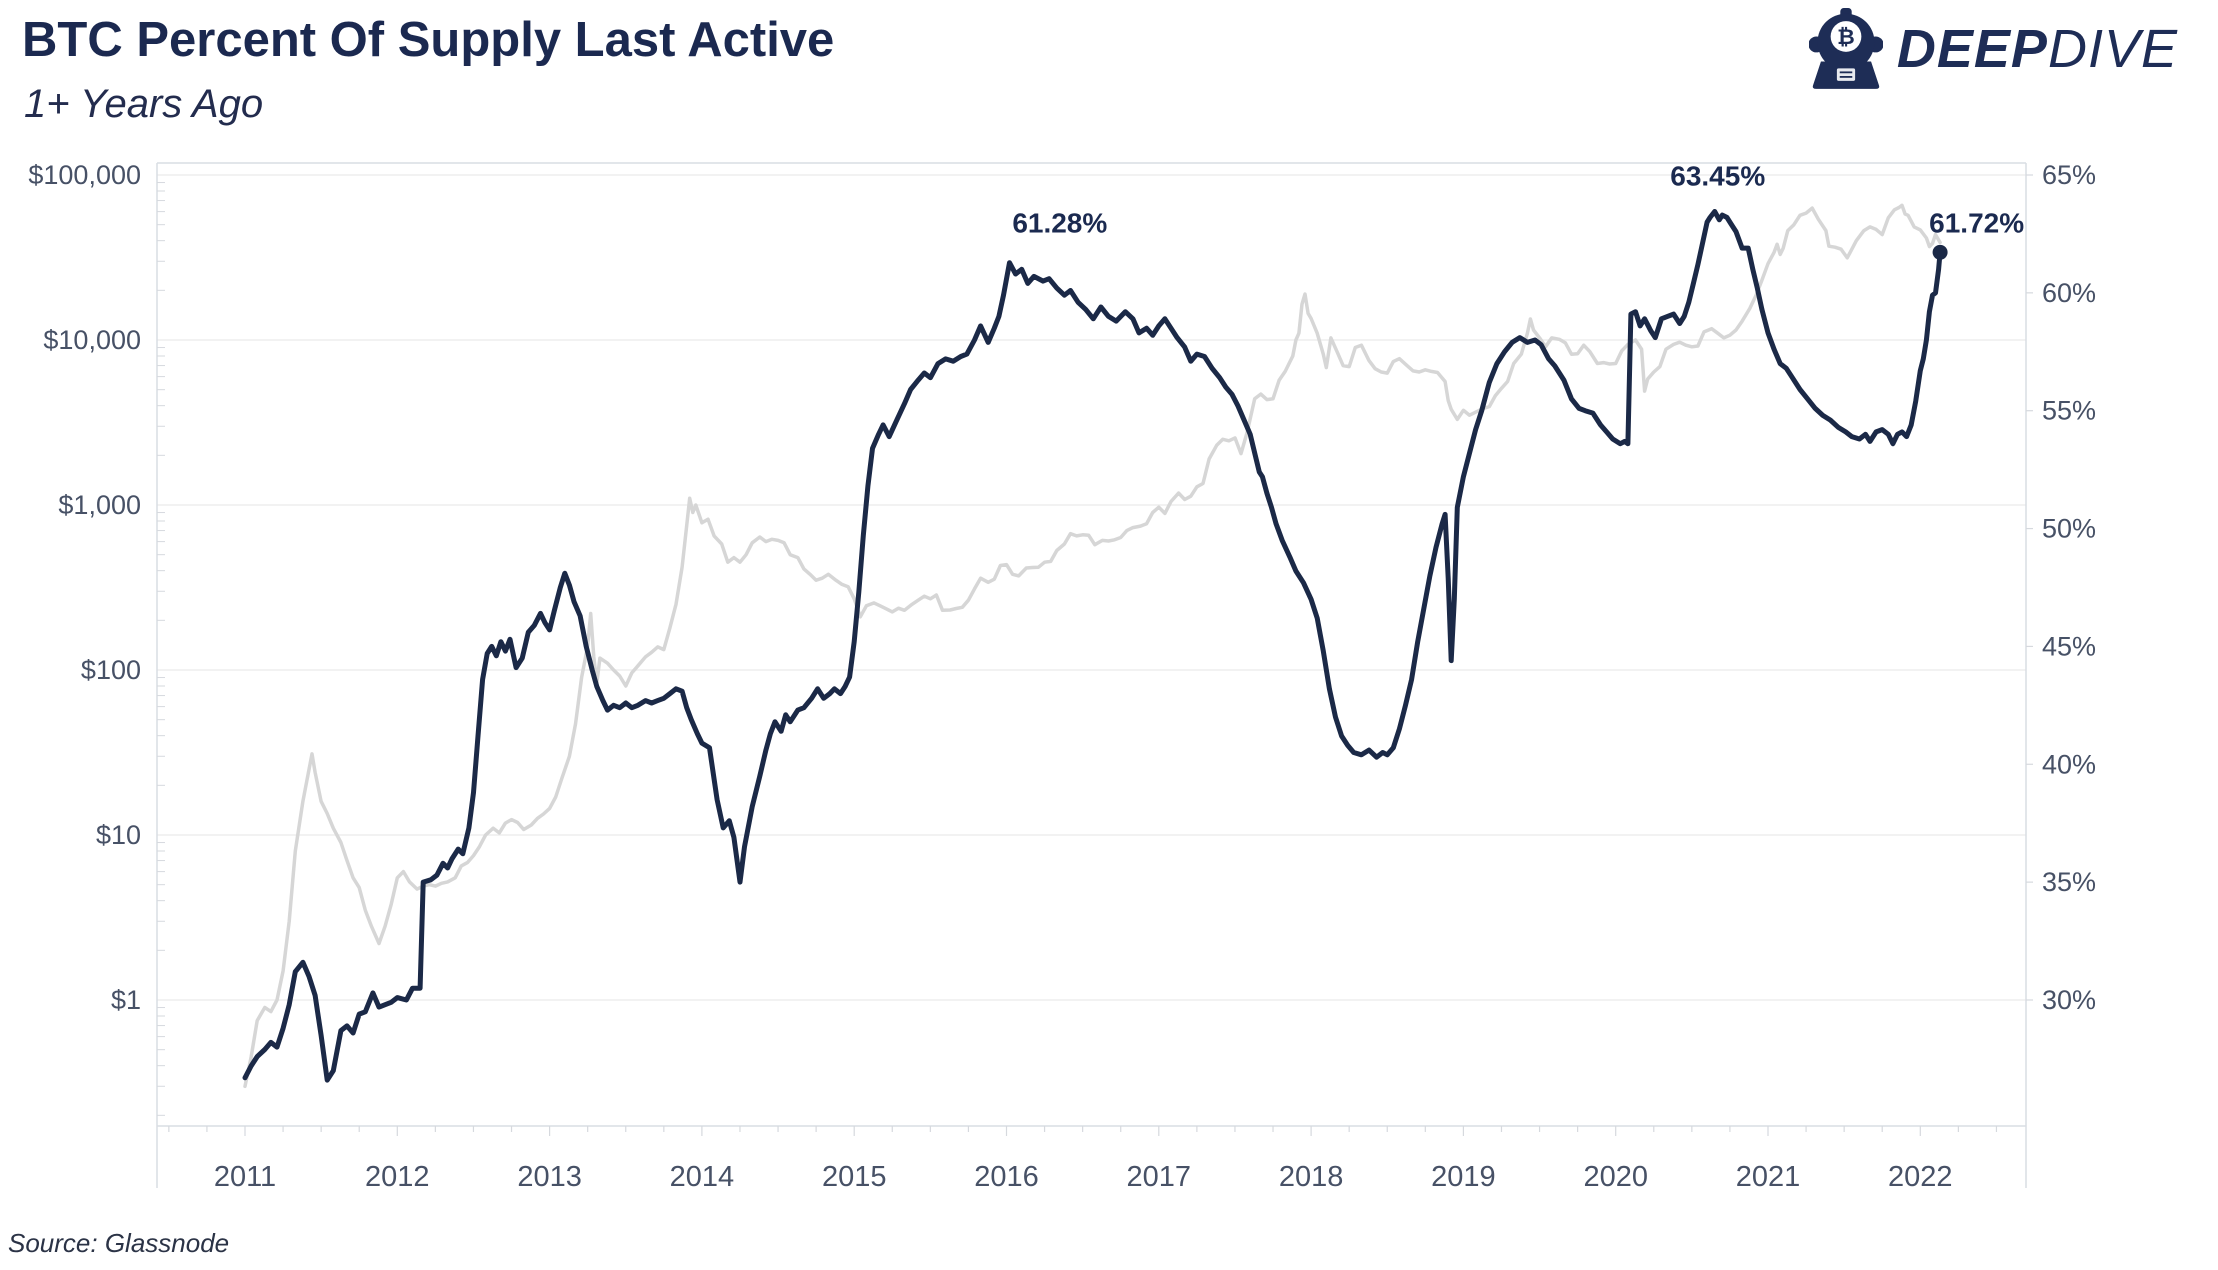 The height and width of the screenshot is (1270, 2218). What do you see at coordinates (2069, 1000) in the screenshot?
I see `right-axis-tick-label: 30%` at bounding box center [2069, 1000].